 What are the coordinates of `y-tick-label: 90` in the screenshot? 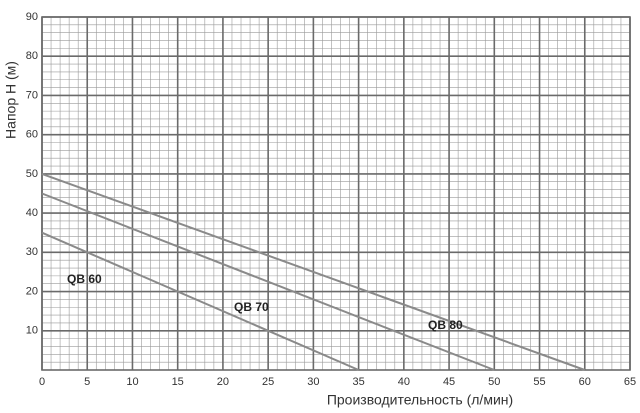 It's located at (32, 17).